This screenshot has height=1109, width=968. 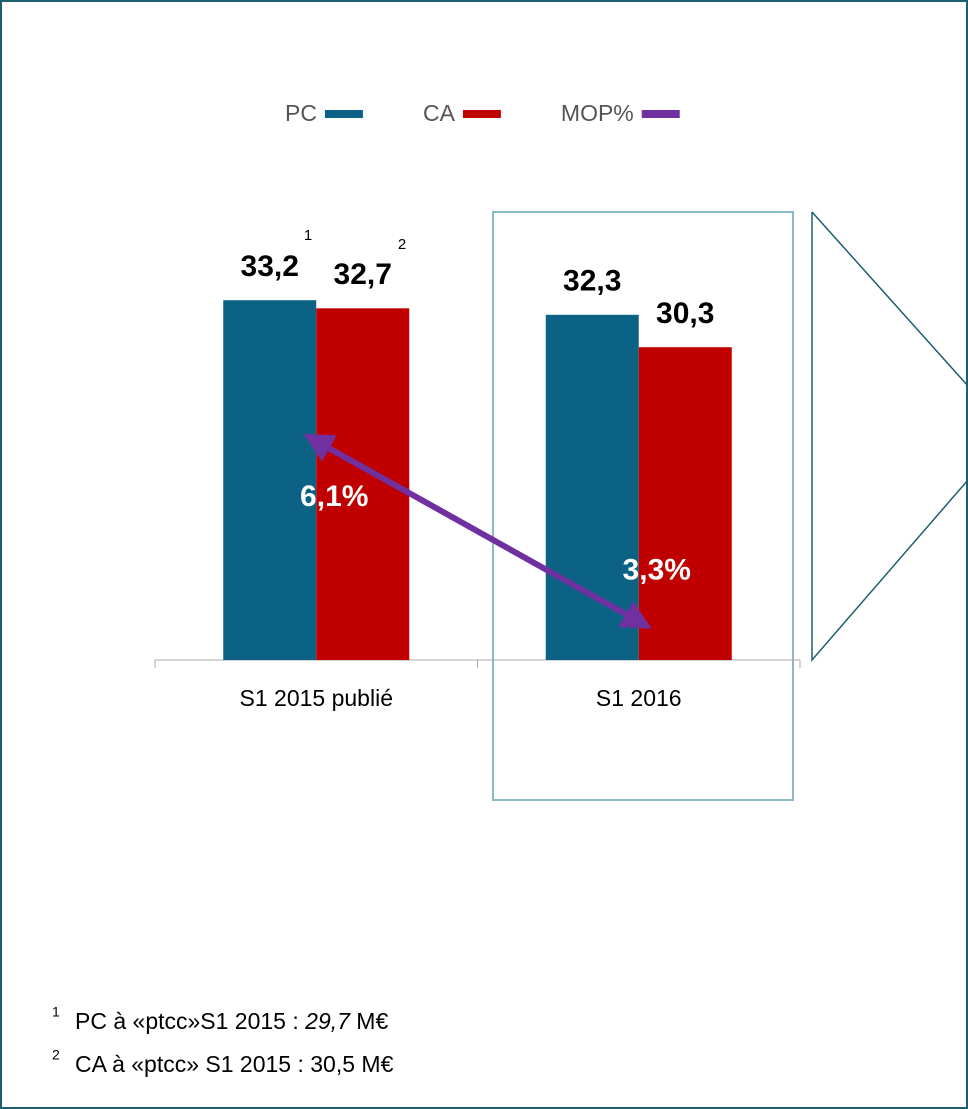 I want to click on footnote-marker: 2, so click(x=56, y=1055).